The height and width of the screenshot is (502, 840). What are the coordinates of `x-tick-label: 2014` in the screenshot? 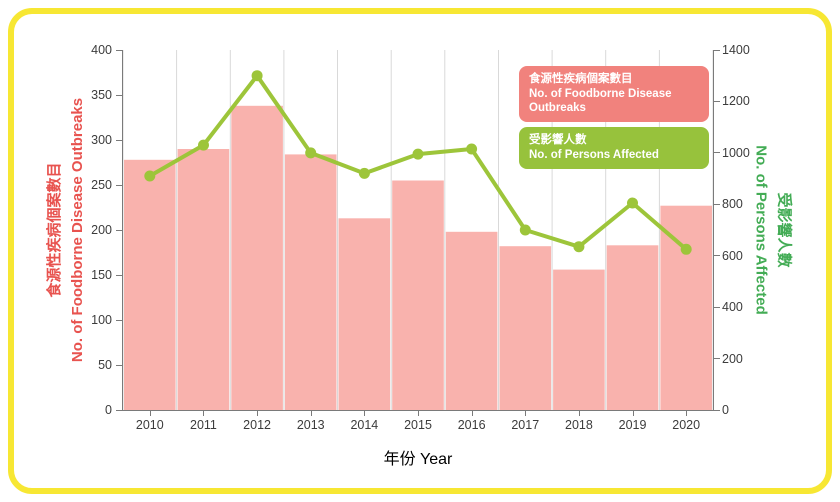 It's located at (364, 425).